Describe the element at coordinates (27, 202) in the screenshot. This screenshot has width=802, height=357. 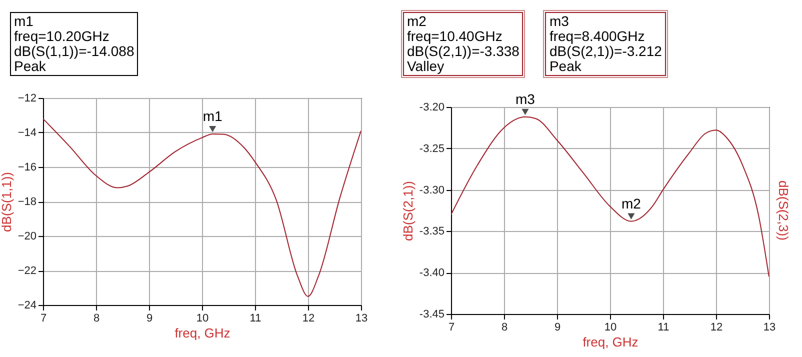
I see `y-tick-label: −18` at that location.